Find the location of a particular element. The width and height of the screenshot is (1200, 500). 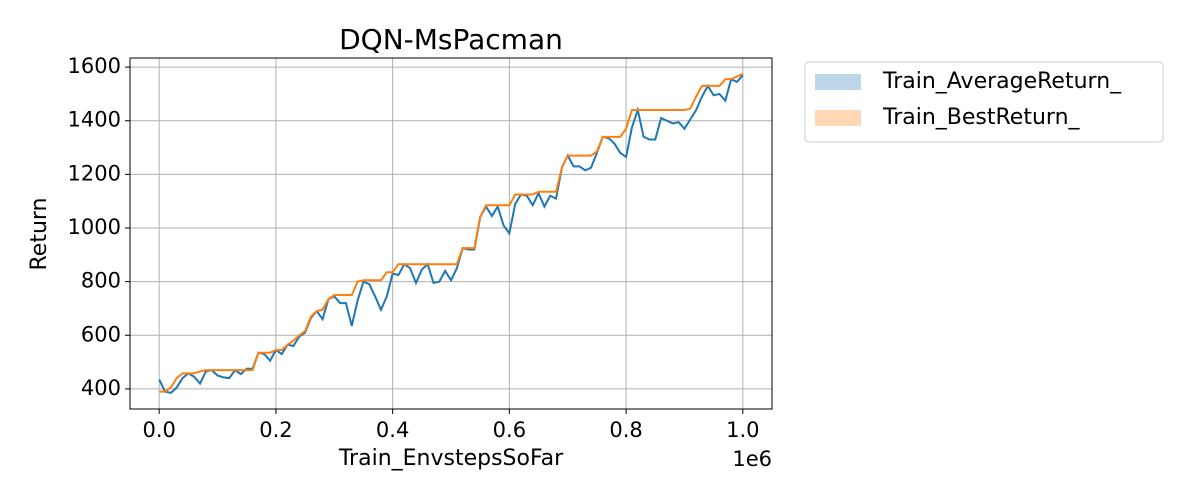

x-offset-label: 1e6 is located at coordinates (752, 459).